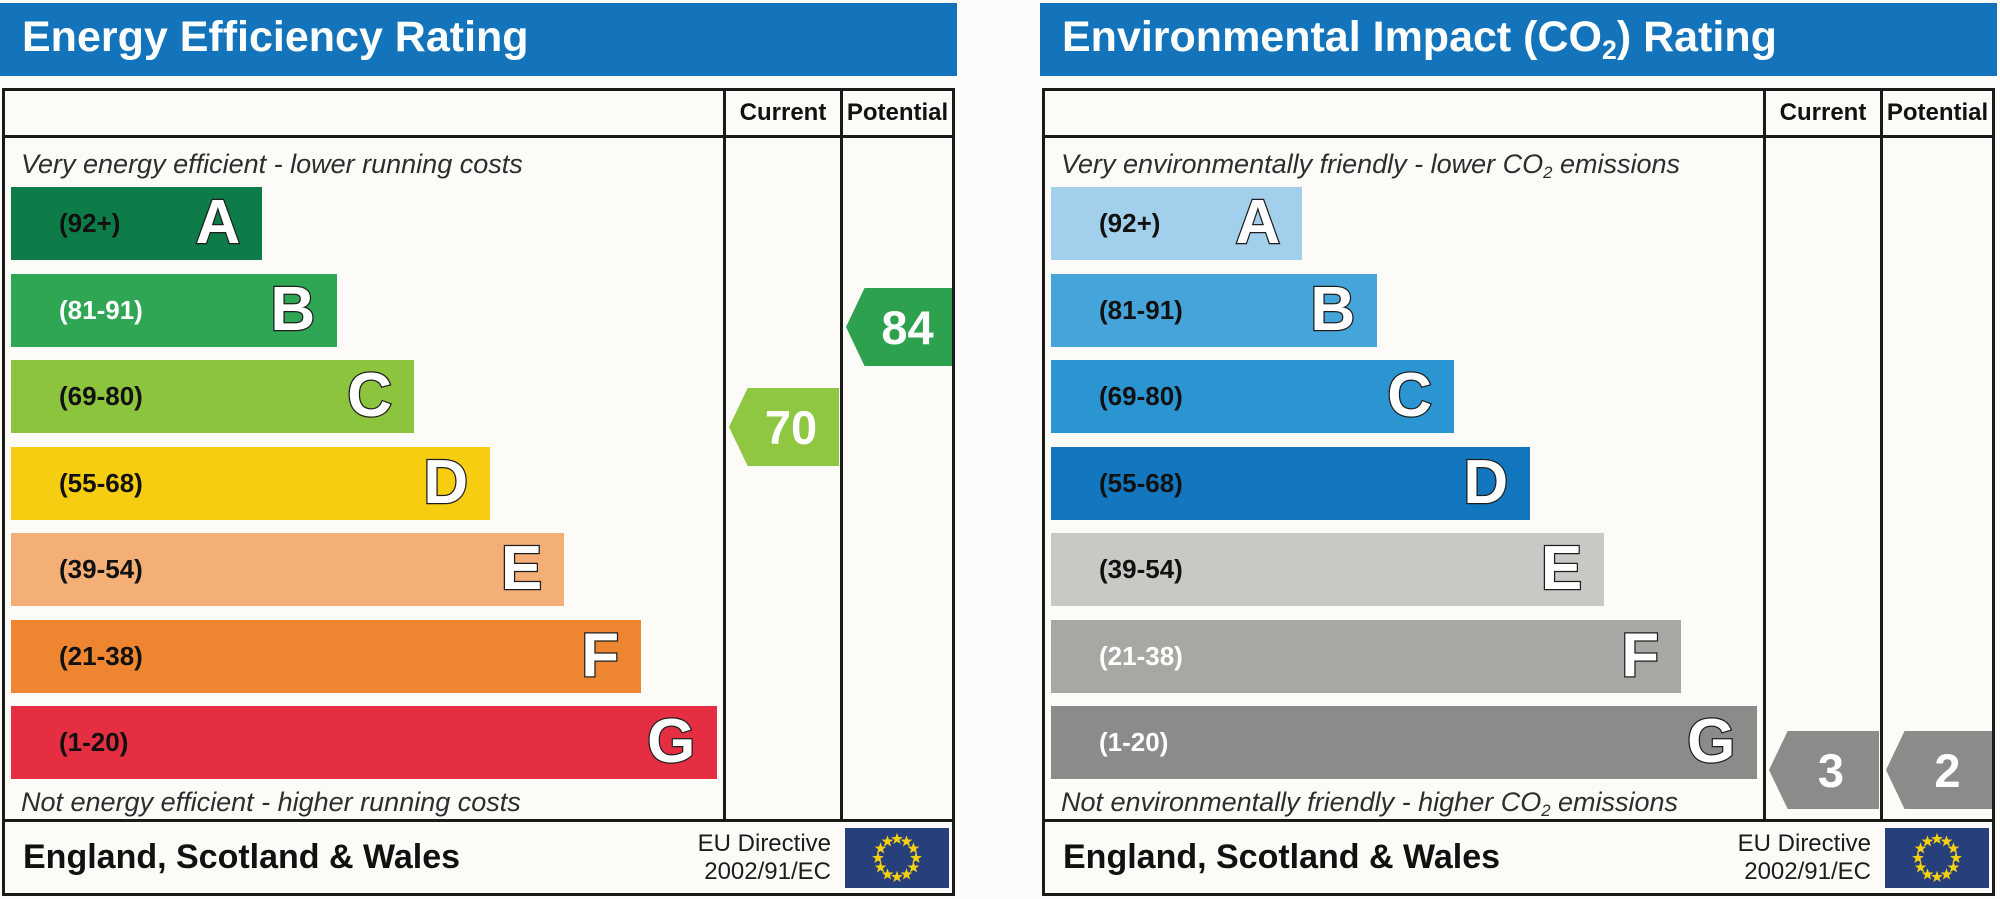 The width and height of the screenshot is (2000, 899). Describe the element at coordinates (791, 427) in the screenshot. I see `current-rating-value: 70` at that location.